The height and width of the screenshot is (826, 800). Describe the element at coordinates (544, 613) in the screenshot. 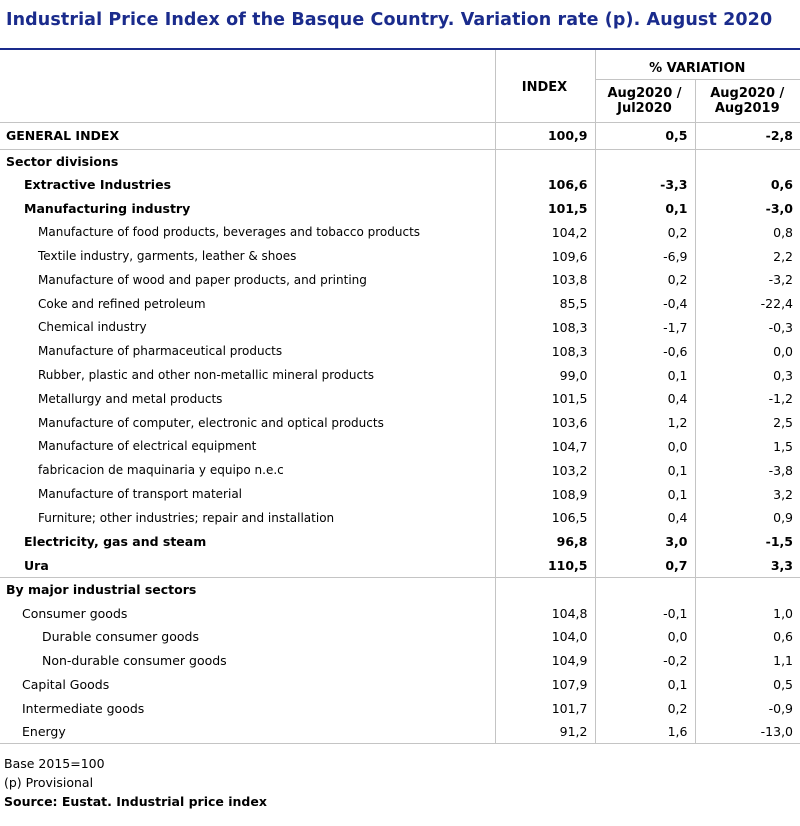

I see `row-index: 104,8` at that location.